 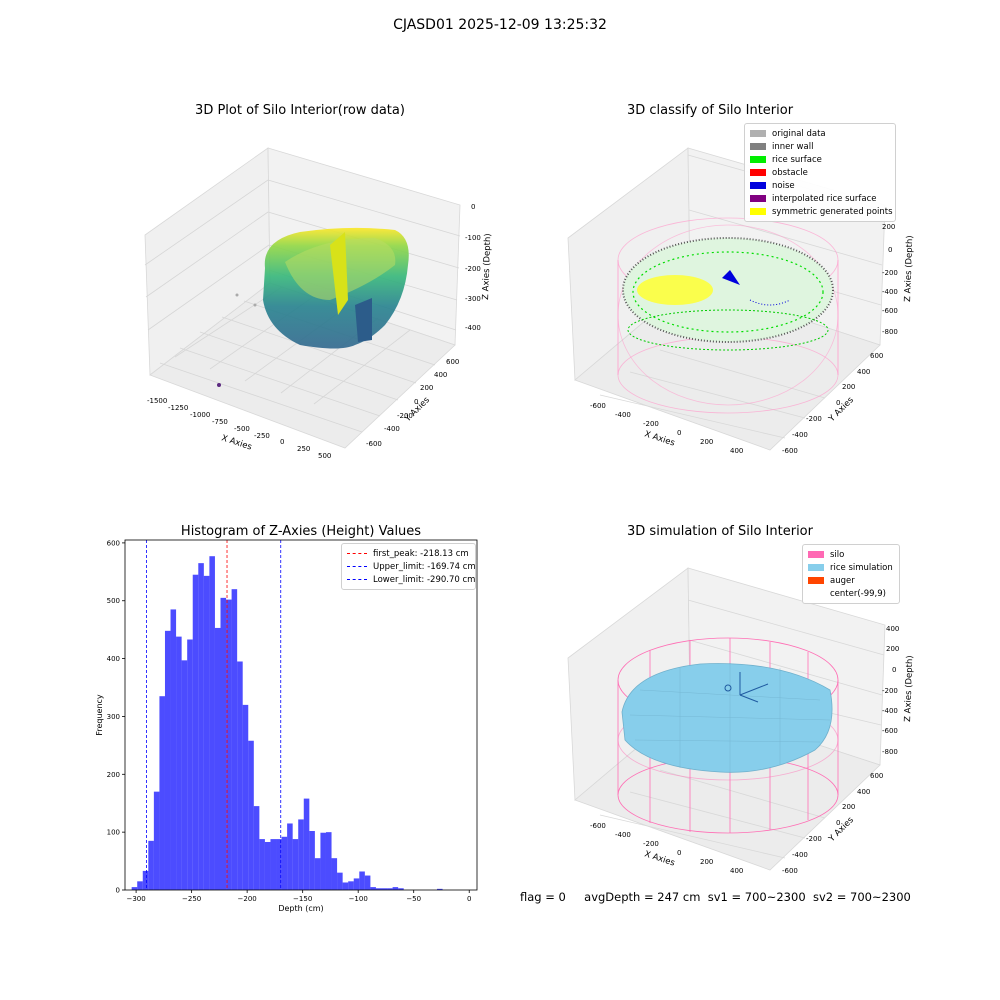 I want to click on simulation-rice-surface, so click(x=727, y=718).